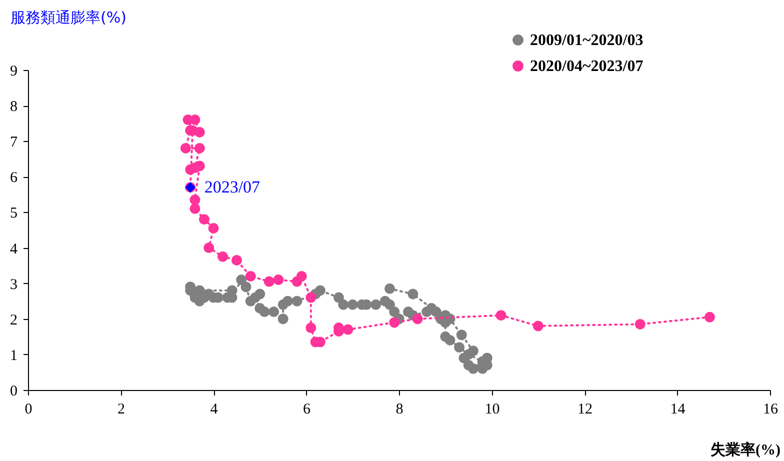 This screenshot has width=784, height=461. I want to click on y-tick-label: 5, so click(14, 214).